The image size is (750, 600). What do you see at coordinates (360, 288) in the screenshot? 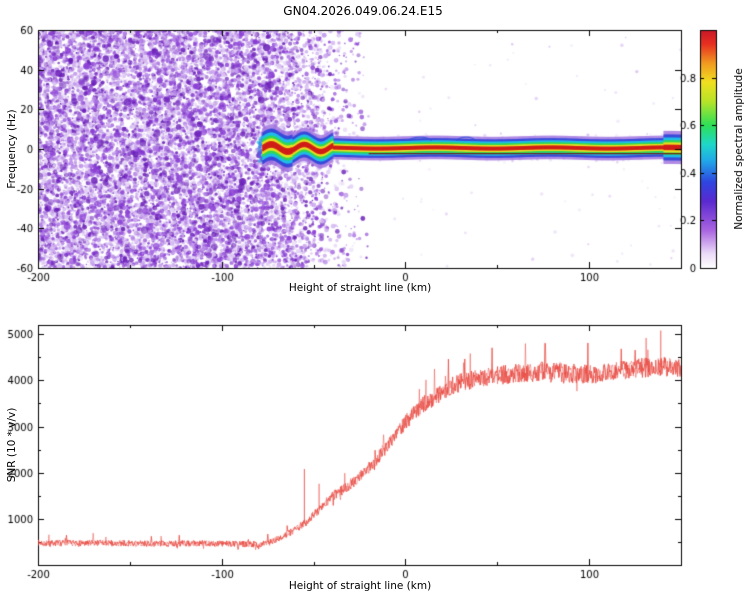
I see `spectrogram-x-axis-label: Height of straight line (km)` at bounding box center [360, 288].